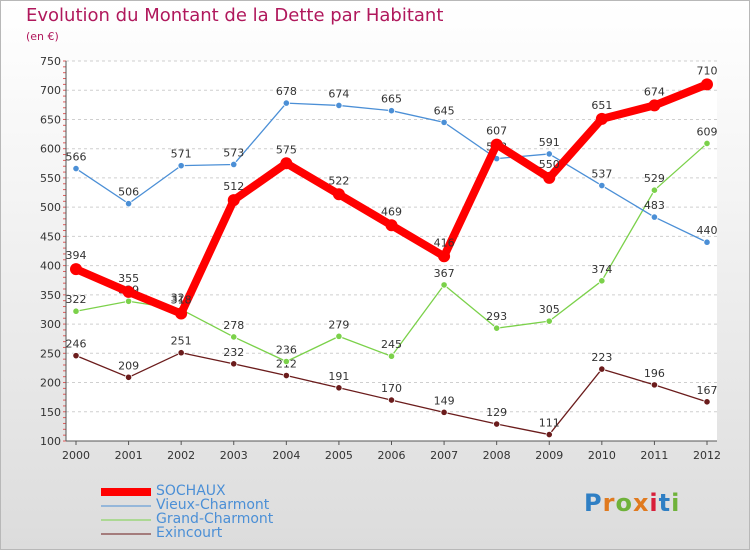 The image size is (750, 550). Describe the element at coordinates (601, 357) in the screenshot. I see `data-label: 223` at that location.